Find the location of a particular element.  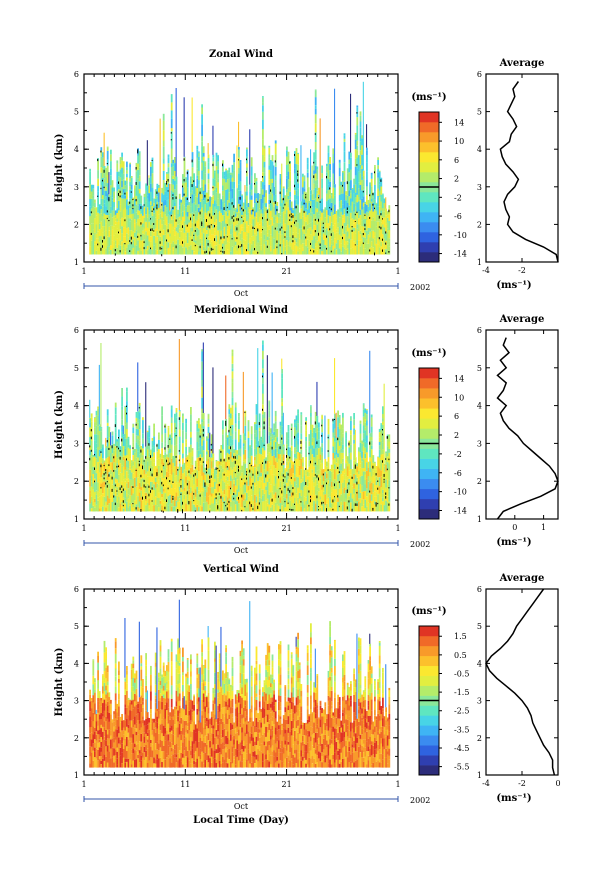

panel-title: Meridional Wind is located at coordinates (241, 310).